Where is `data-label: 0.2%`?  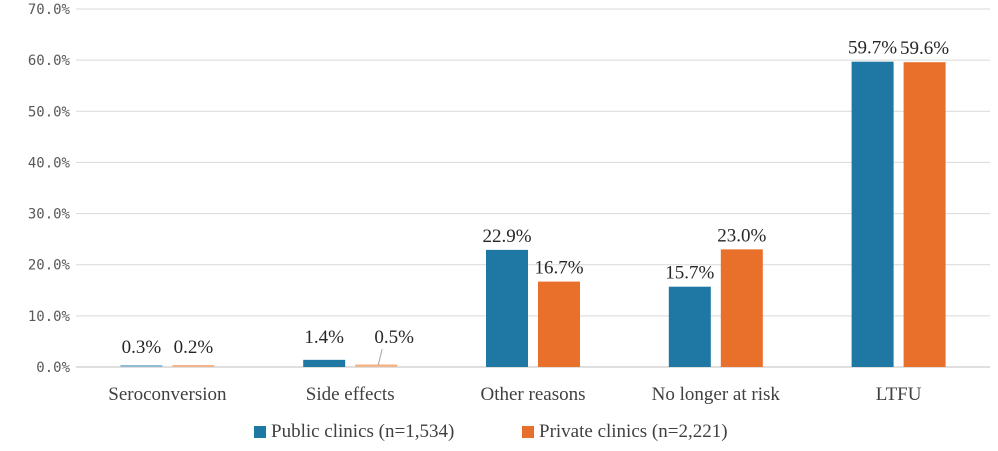 data-label: 0.2% is located at coordinates (194, 347).